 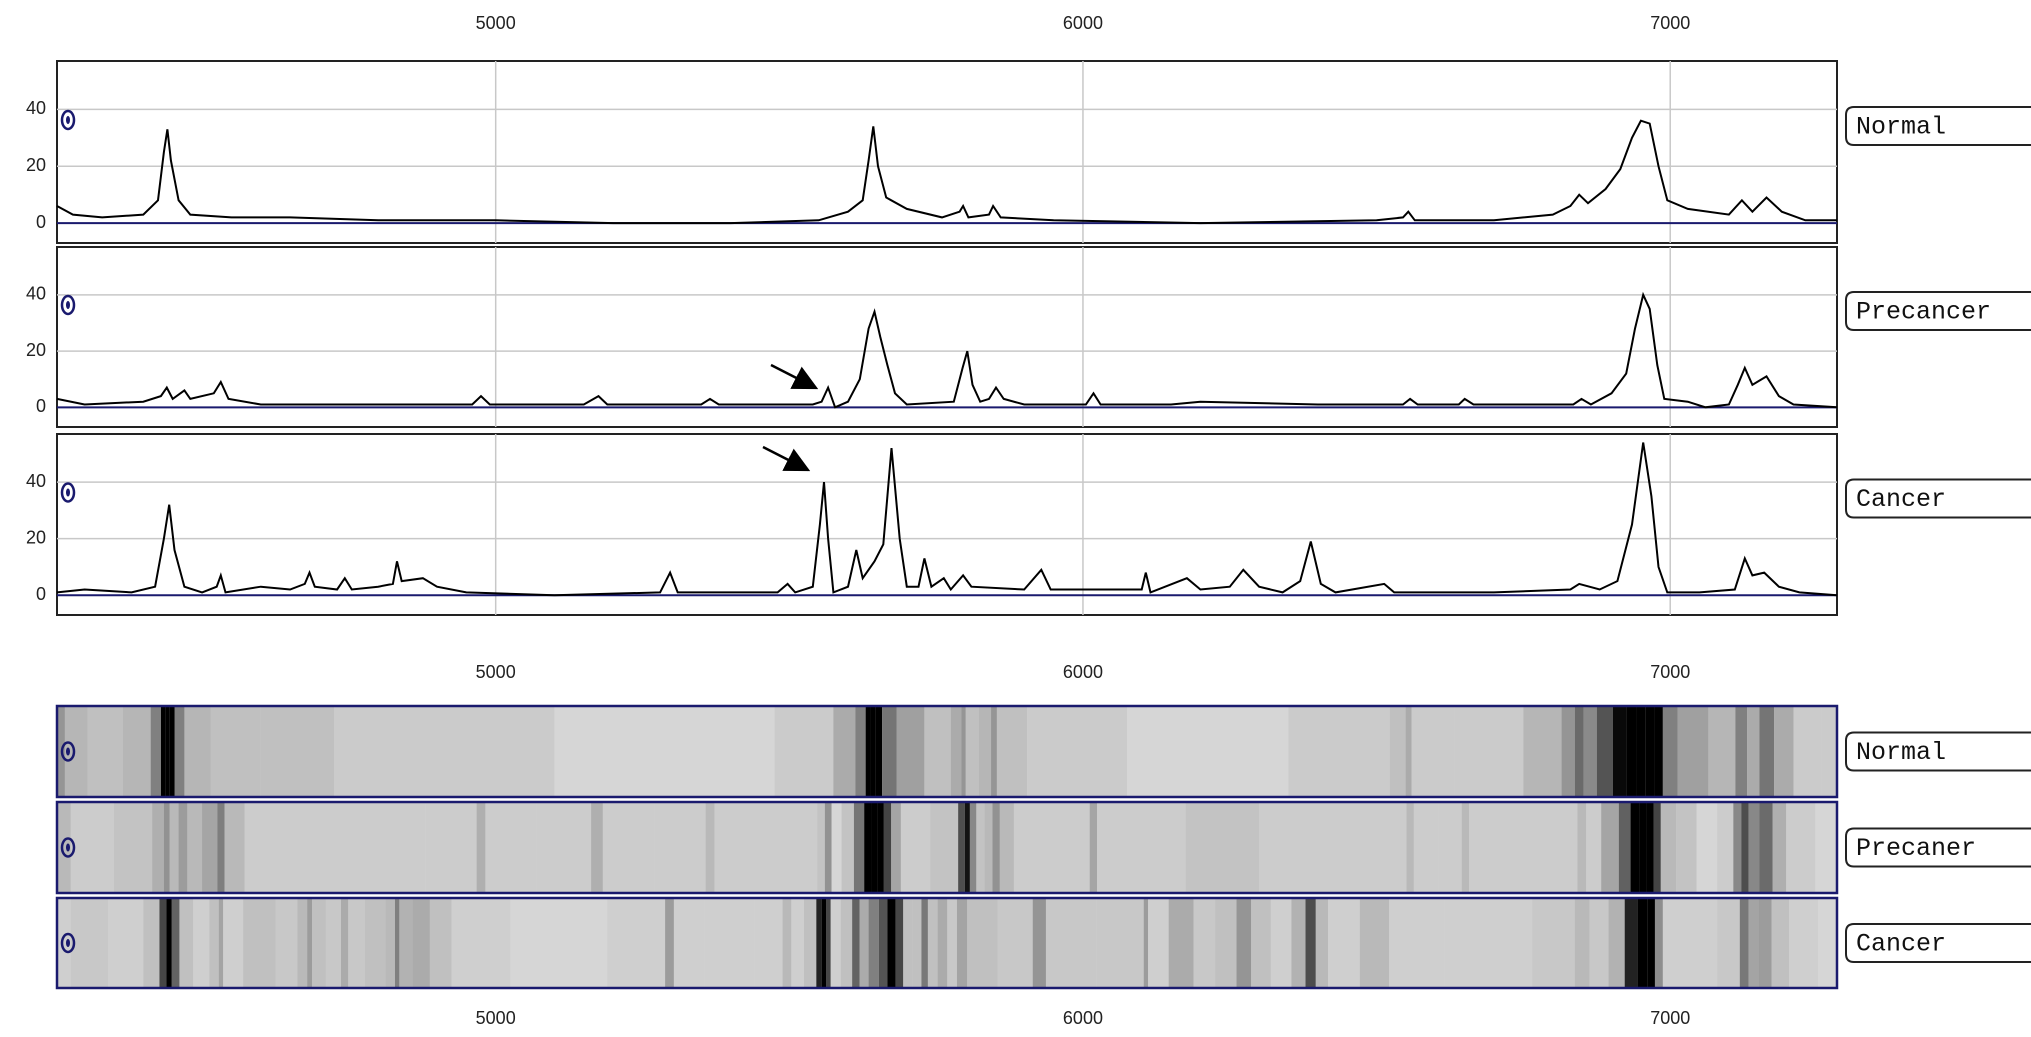 What do you see at coordinates (1901, 944) in the screenshot?
I see `legend-label: Cancer` at bounding box center [1901, 944].